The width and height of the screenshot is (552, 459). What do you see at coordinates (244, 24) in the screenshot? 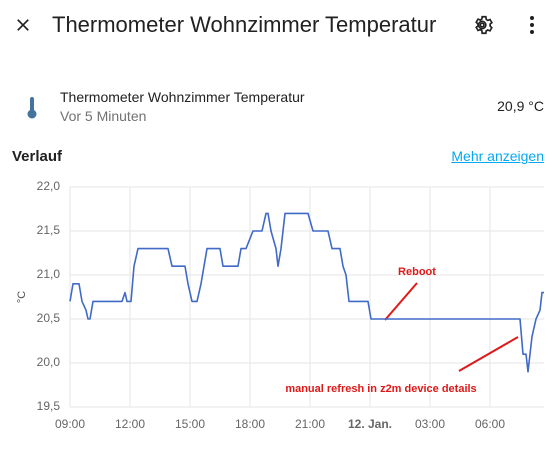
I see `dialog-title: Thermometer Wohnzimmer Temperatur` at bounding box center [244, 24].